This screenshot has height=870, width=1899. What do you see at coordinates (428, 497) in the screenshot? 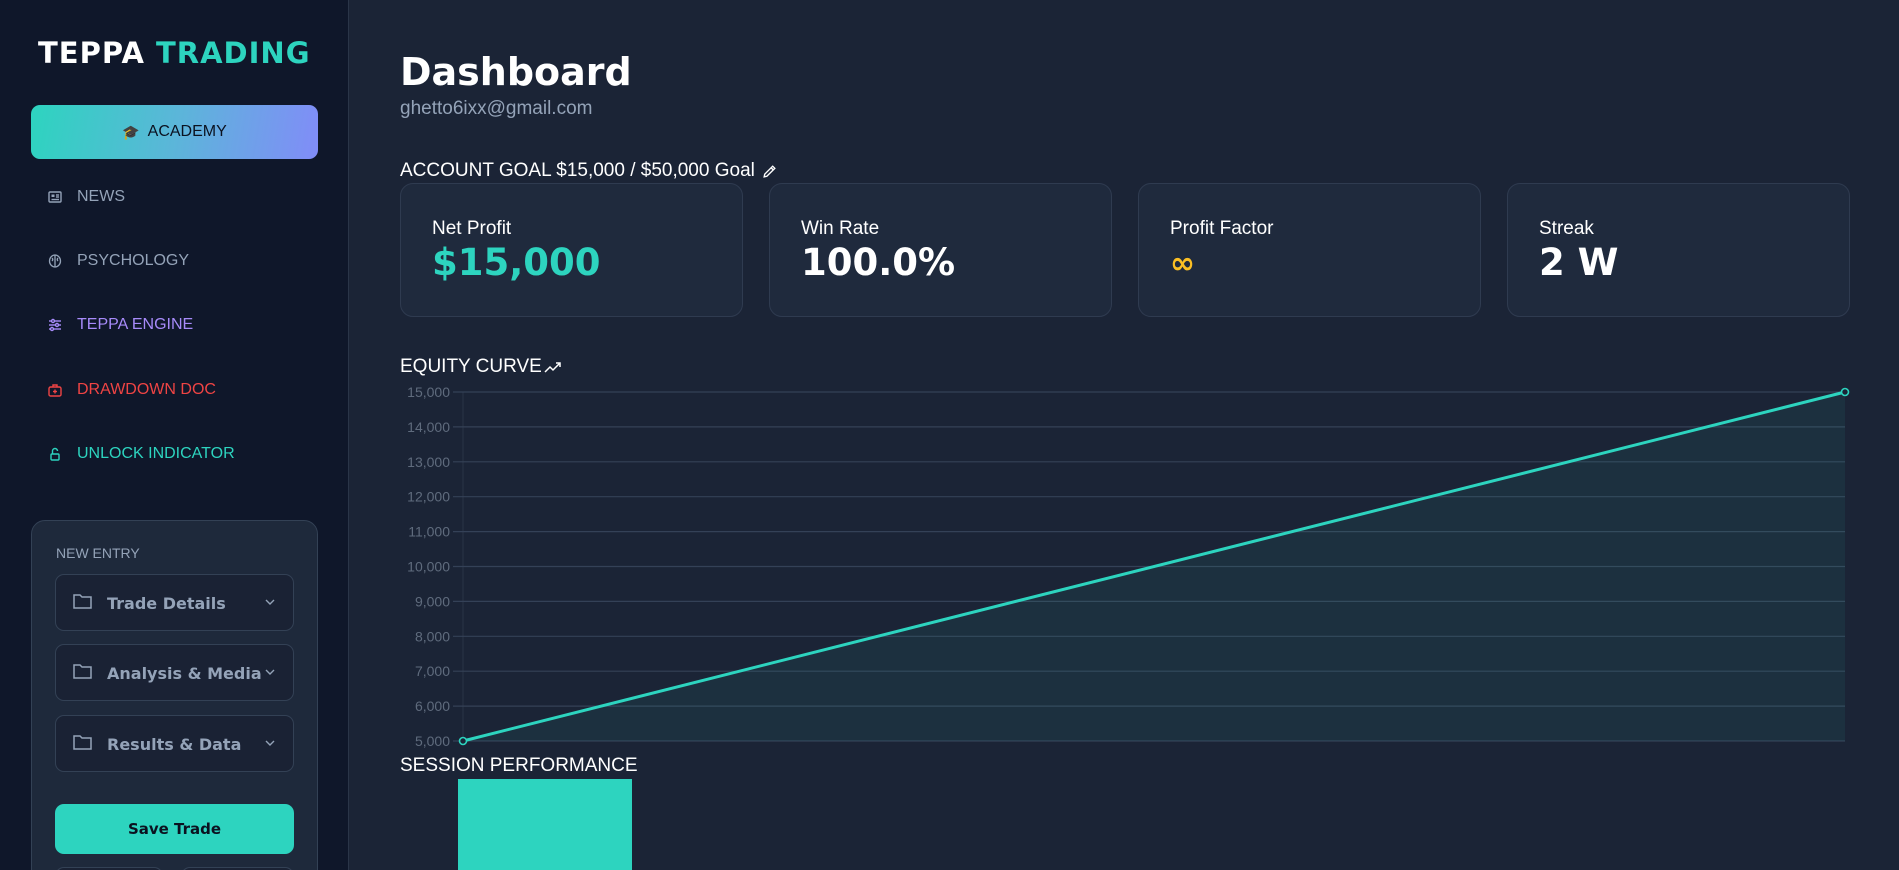
I see `svg-text: 12,000` at bounding box center [428, 497].